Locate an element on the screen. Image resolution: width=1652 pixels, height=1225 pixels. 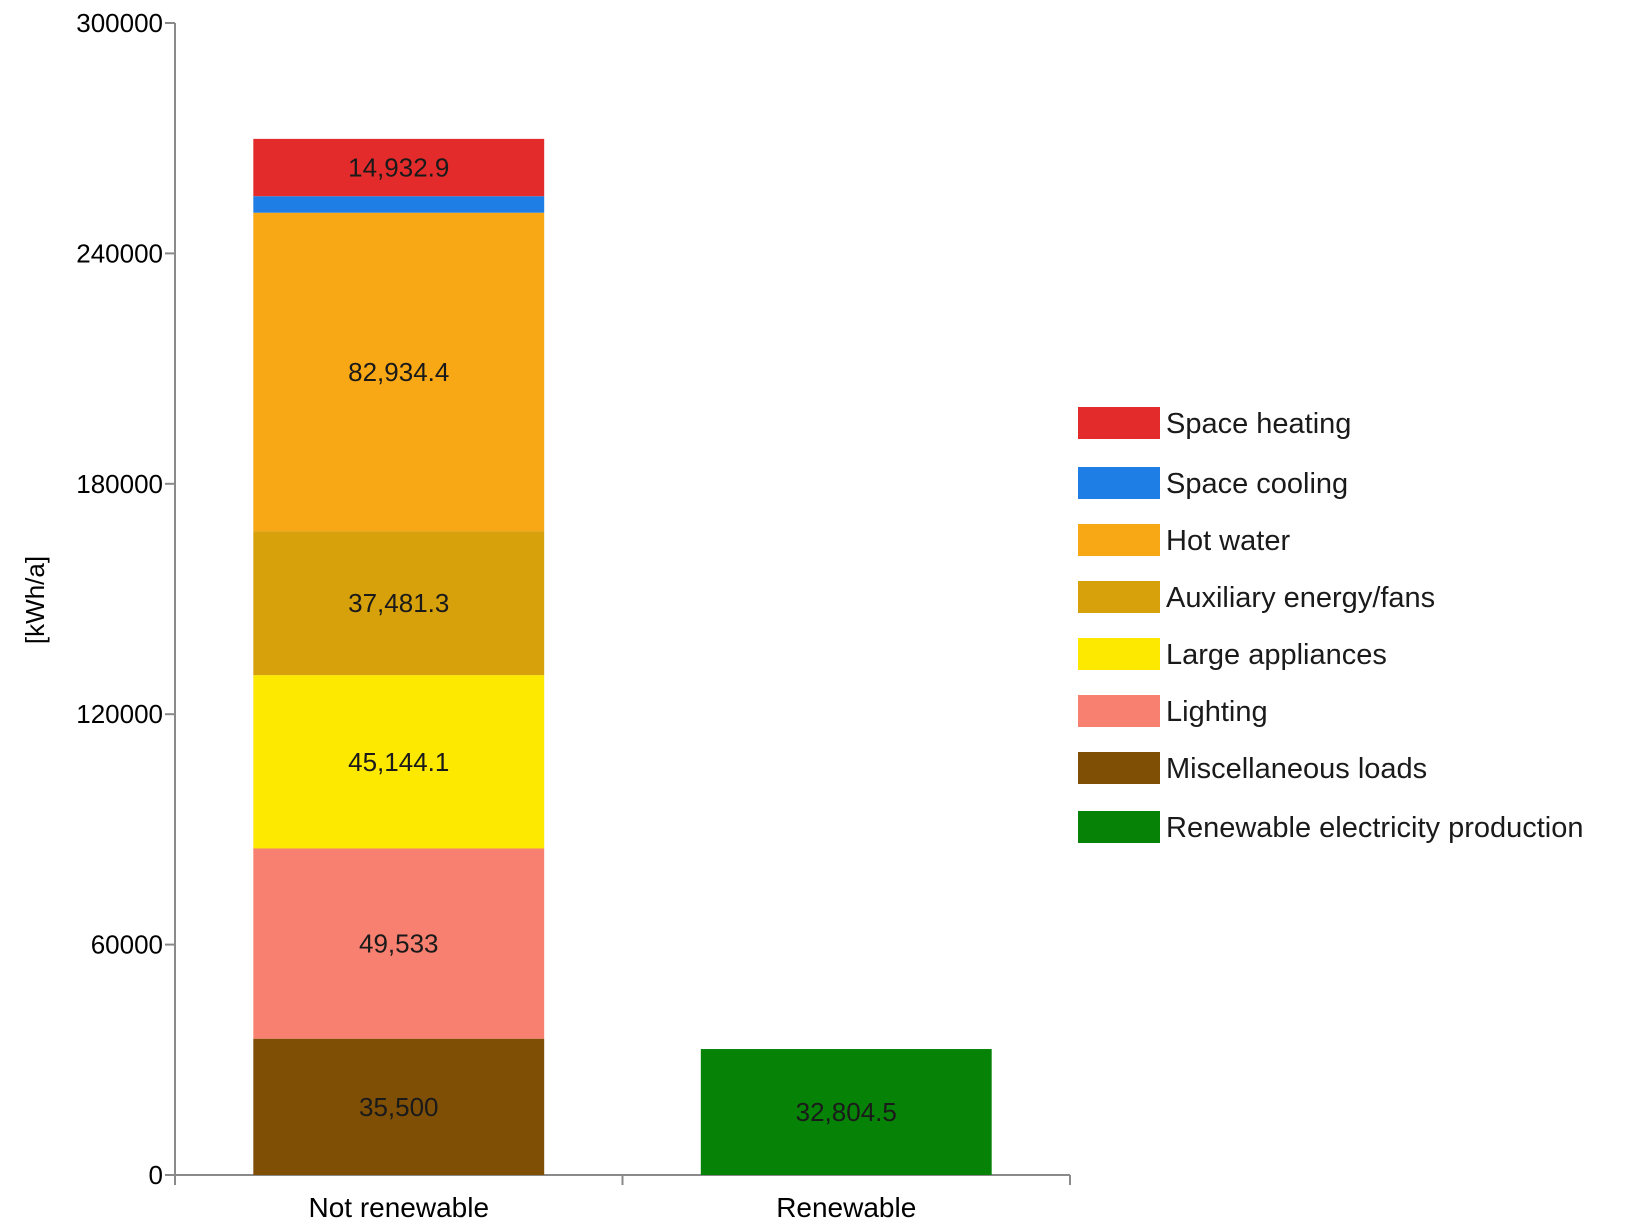
data-label: 14,932.9 is located at coordinates (398, 168).